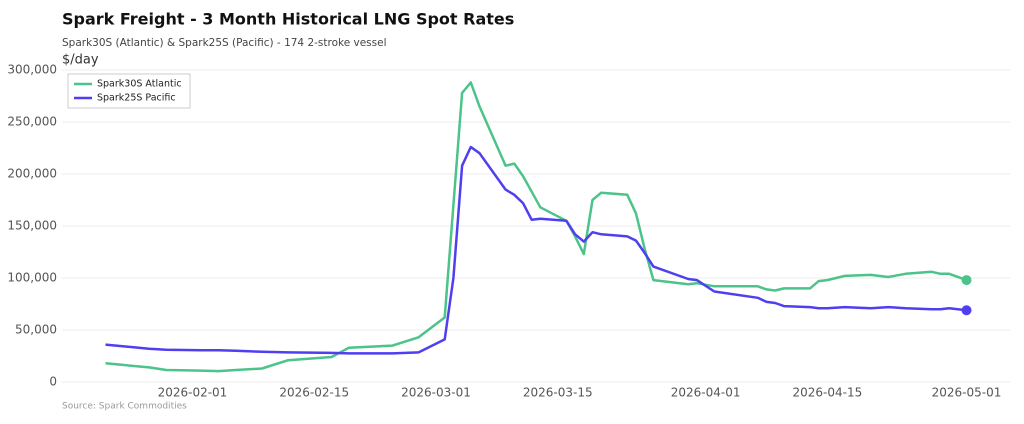 The height and width of the screenshot is (424, 1024). Describe the element at coordinates (32, 226) in the screenshot. I see `y-tick-label: 150,000` at that location.